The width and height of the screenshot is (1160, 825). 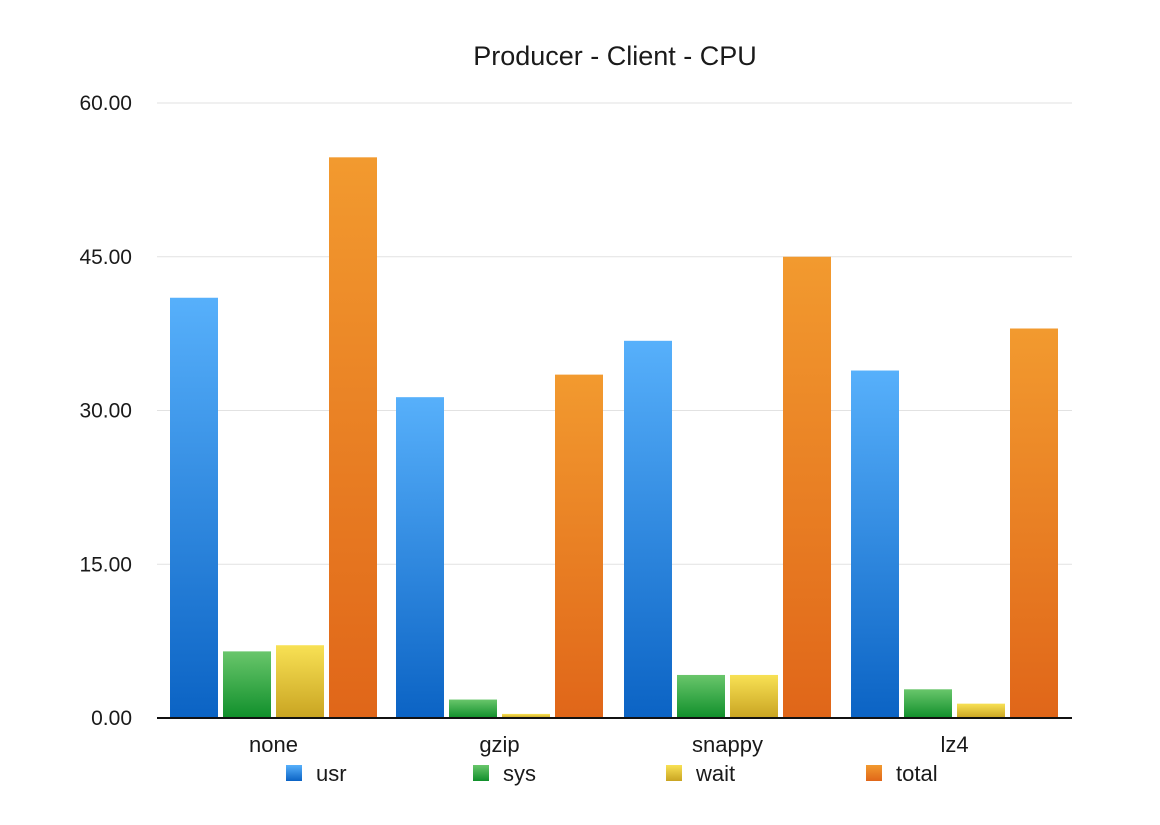 What do you see at coordinates (300, 681) in the screenshot?
I see `bar-wait-none` at bounding box center [300, 681].